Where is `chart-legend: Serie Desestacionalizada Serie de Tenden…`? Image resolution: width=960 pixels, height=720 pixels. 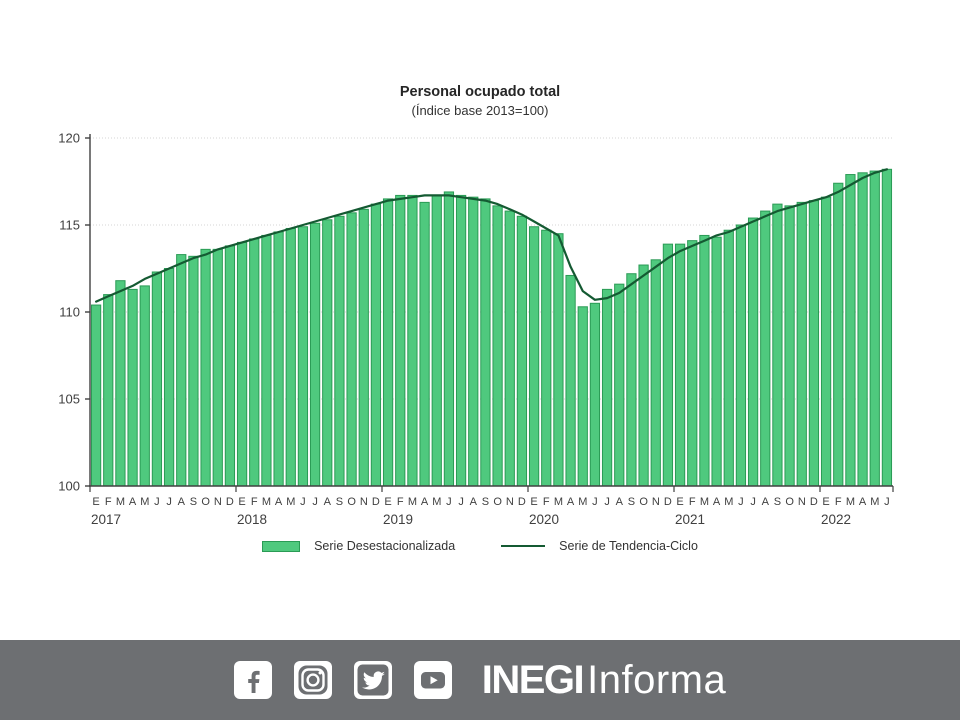 chart-legend: Serie Desestacionalizada Serie de Tenden… is located at coordinates (480, 546).